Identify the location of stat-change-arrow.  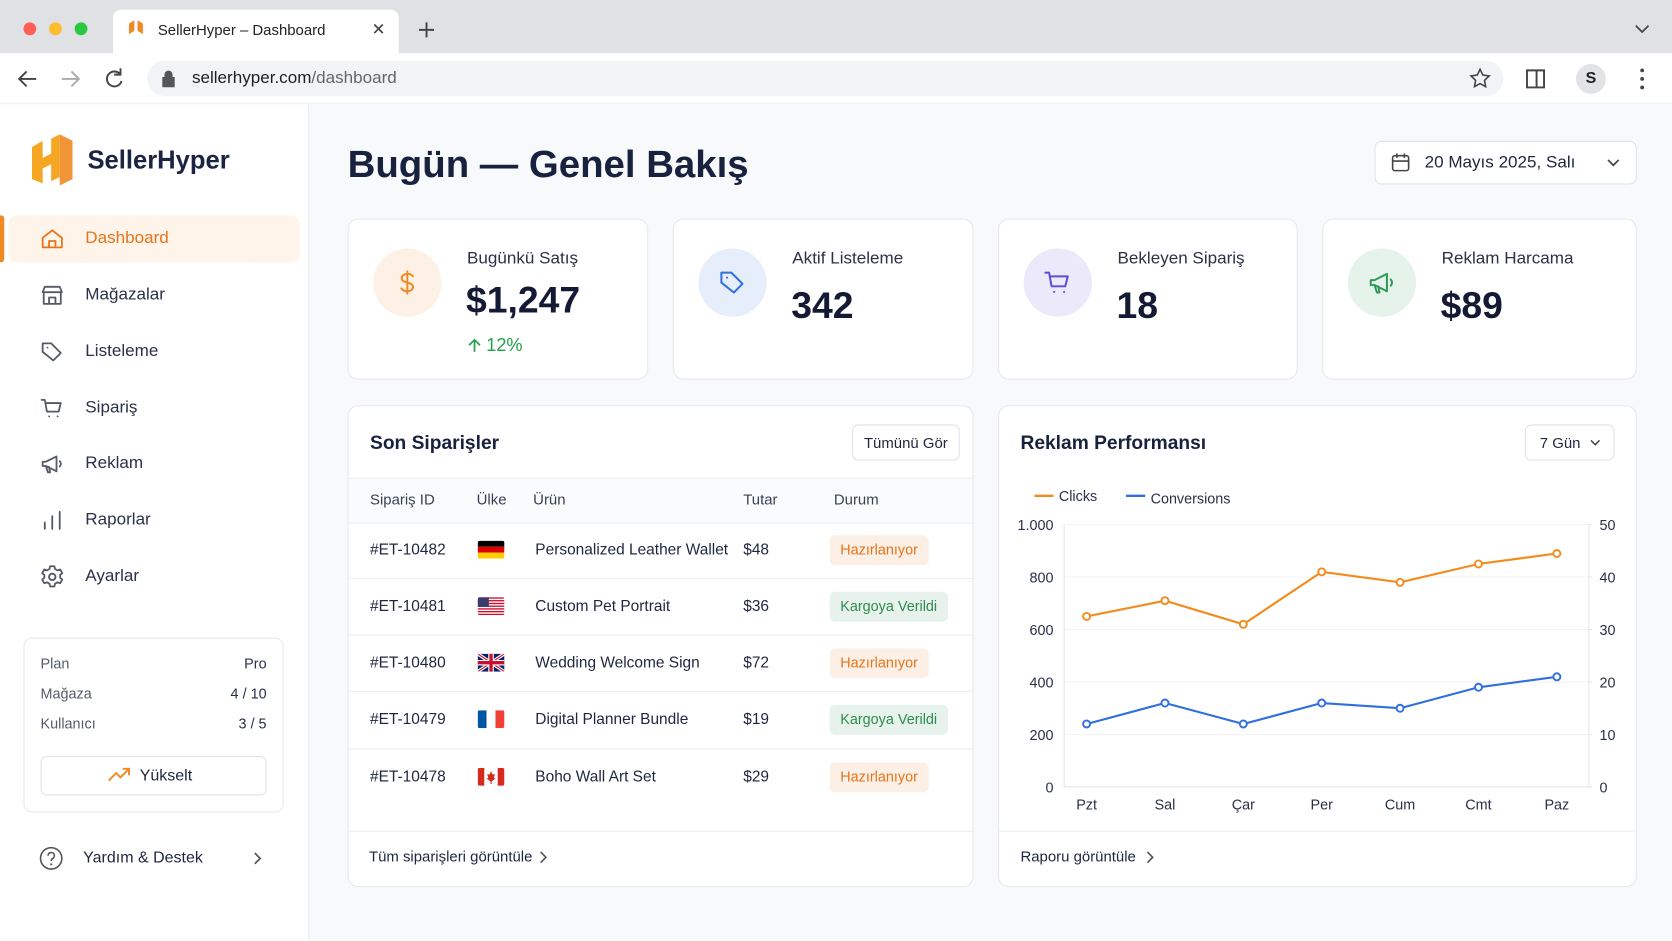
(474, 345).